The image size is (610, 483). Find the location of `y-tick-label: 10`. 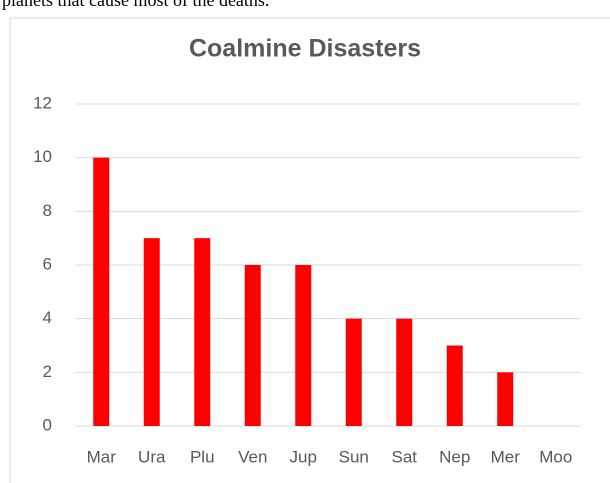

y-tick-label: 10 is located at coordinates (42, 156).